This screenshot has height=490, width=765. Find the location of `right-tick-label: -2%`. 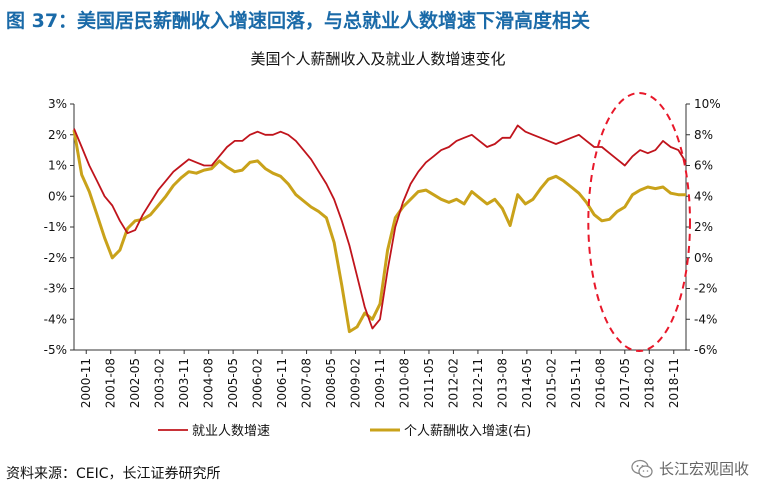

right-tick-label: -2% is located at coordinates (705, 289).